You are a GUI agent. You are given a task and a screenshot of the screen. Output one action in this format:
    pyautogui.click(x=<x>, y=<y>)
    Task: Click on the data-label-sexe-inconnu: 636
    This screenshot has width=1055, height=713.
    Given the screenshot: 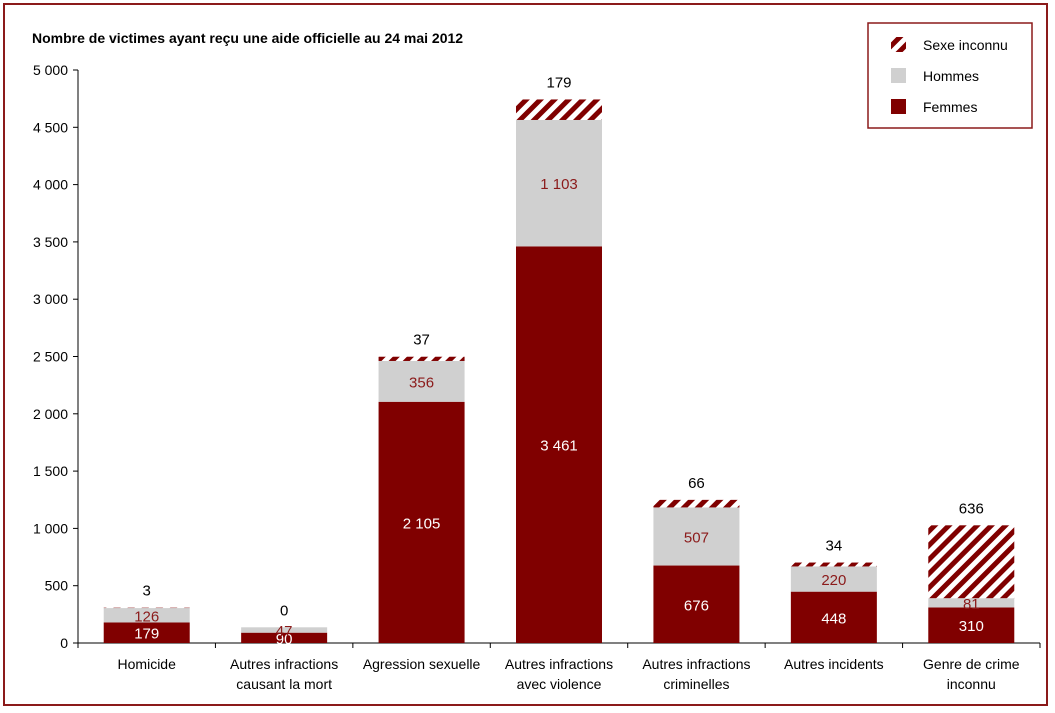 What is the action you would take?
    pyautogui.click(x=971, y=508)
    